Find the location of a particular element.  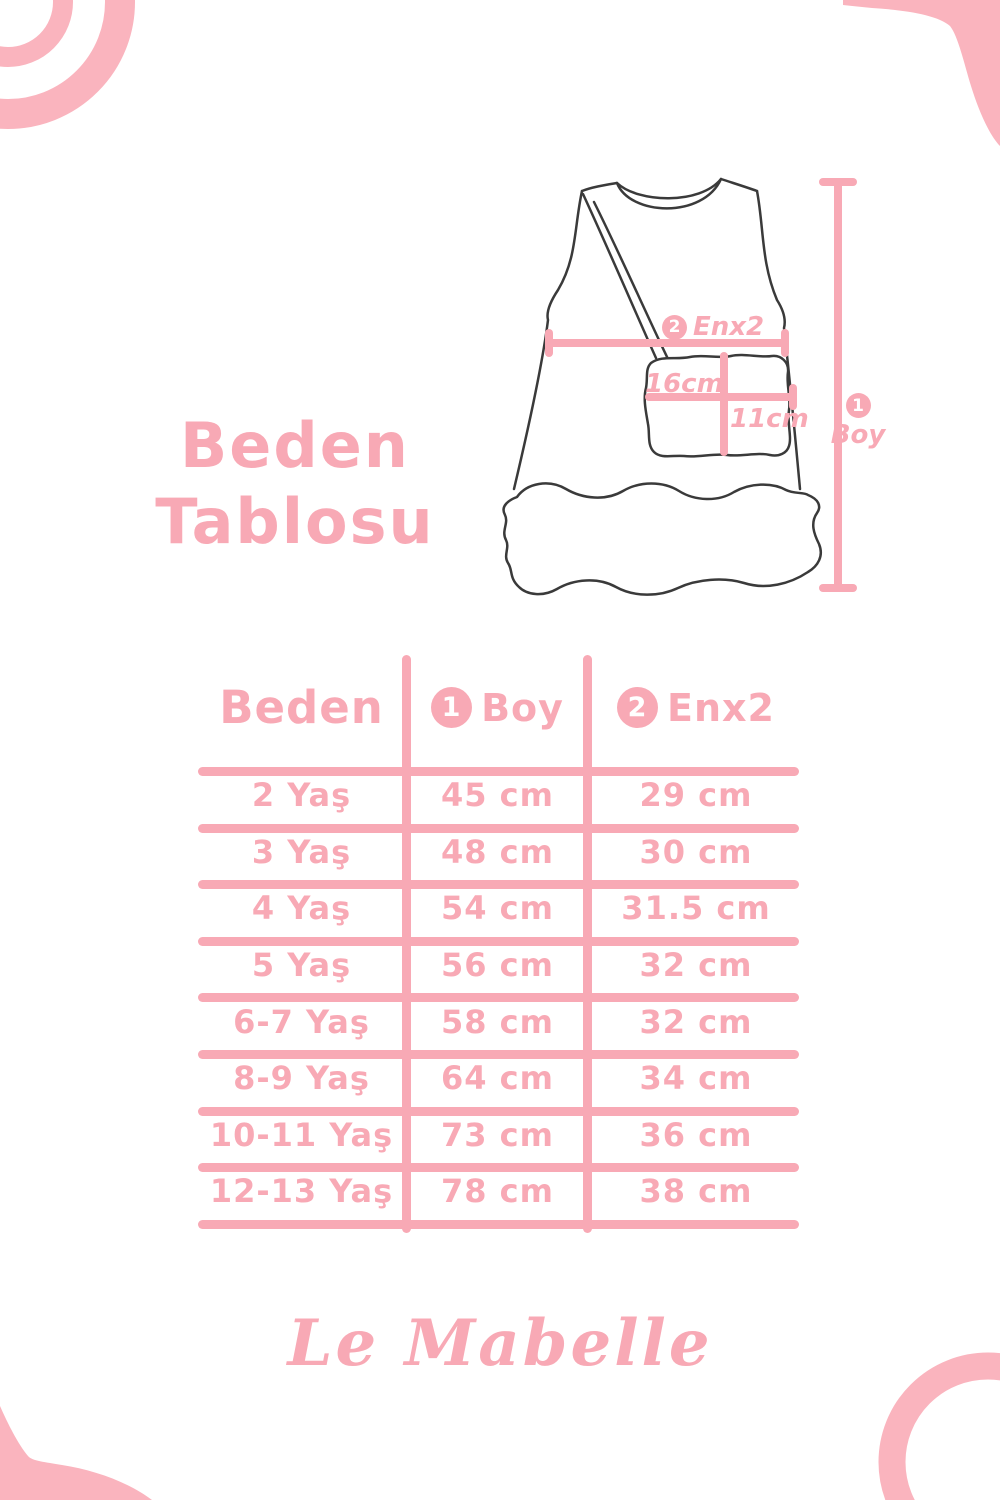

dress-neckline-outer is located at coordinates (669, 193).